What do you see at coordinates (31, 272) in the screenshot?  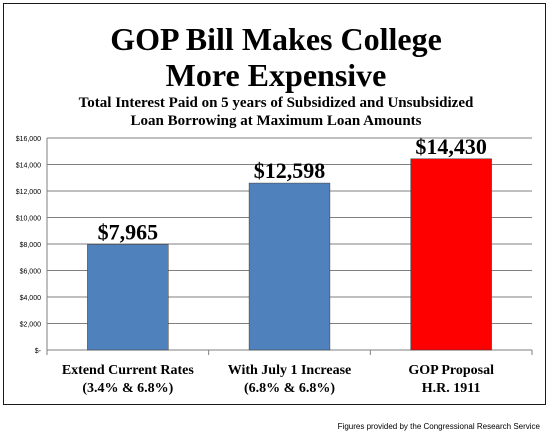 I see `y-tick-label: $6,000` at bounding box center [31, 272].